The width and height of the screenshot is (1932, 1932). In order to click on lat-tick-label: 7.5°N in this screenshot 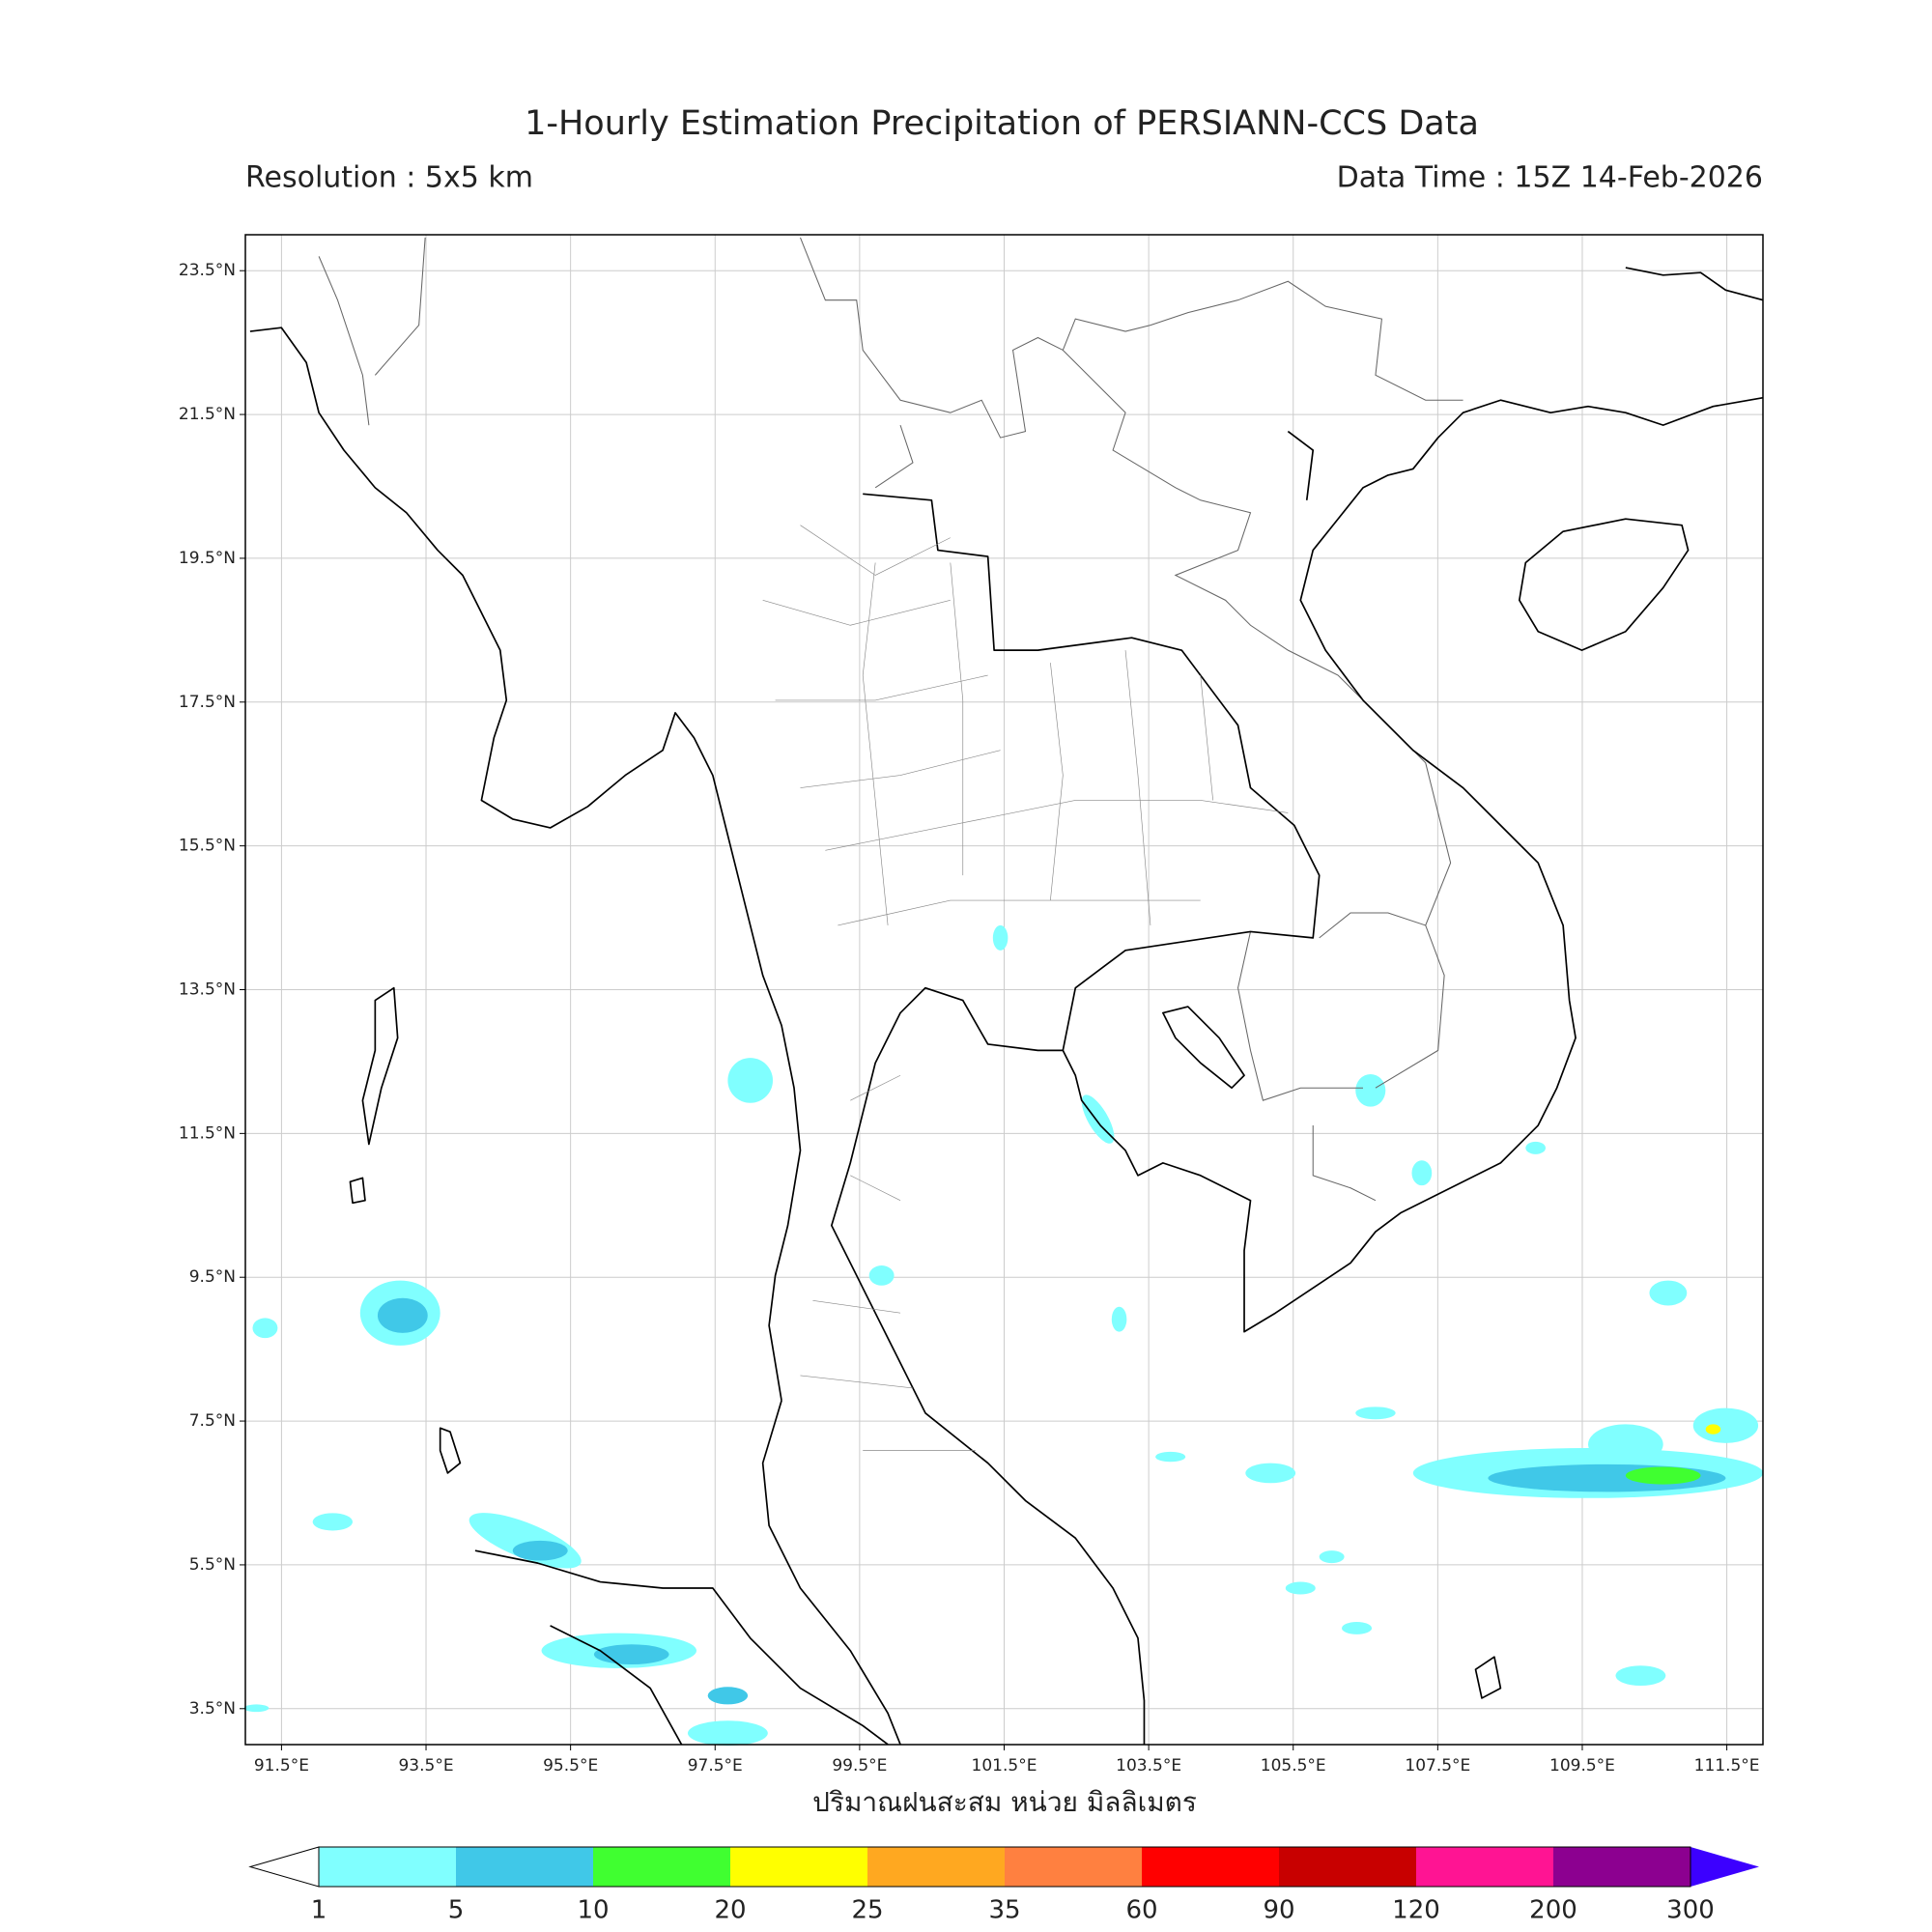, I will do `click(212, 1421)`.